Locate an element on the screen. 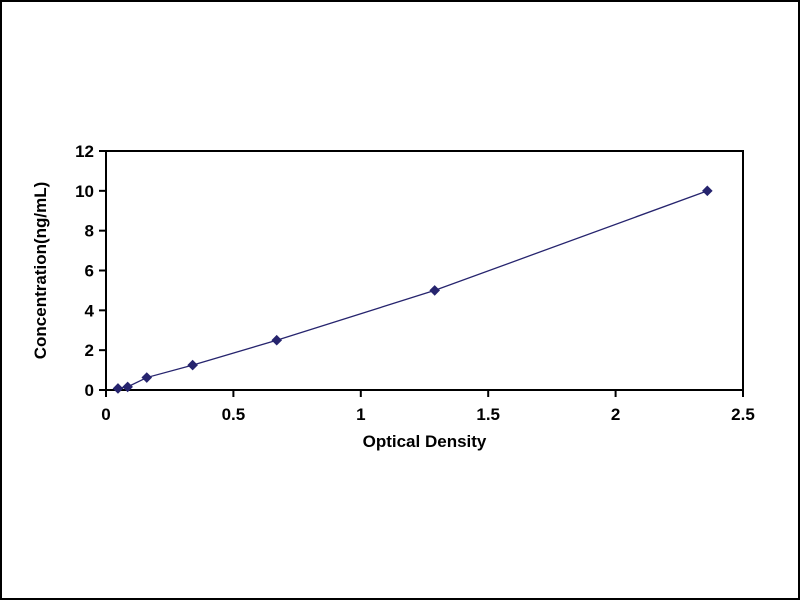 This screenshot has width=800, height=600. y-tick-label: 2 is located at coordinates (89, 350).